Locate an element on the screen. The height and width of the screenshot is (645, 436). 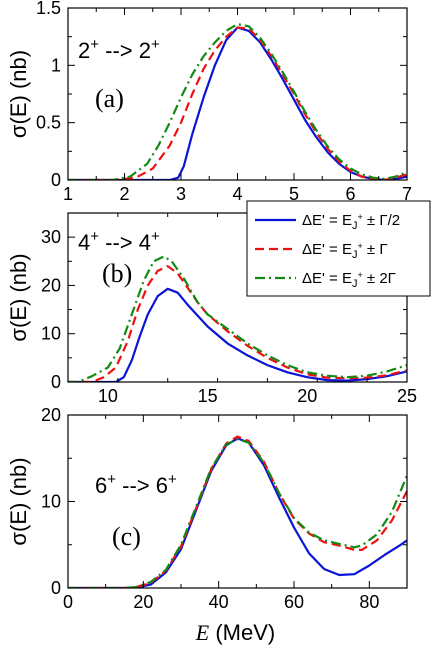
x-tick-label: 40 is located at coordinates (219, 602).